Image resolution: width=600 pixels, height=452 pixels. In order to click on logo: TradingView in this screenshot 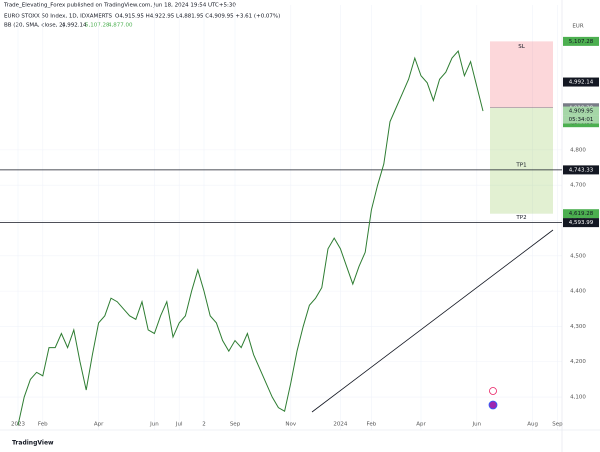, I will do `click(33, 443)`.